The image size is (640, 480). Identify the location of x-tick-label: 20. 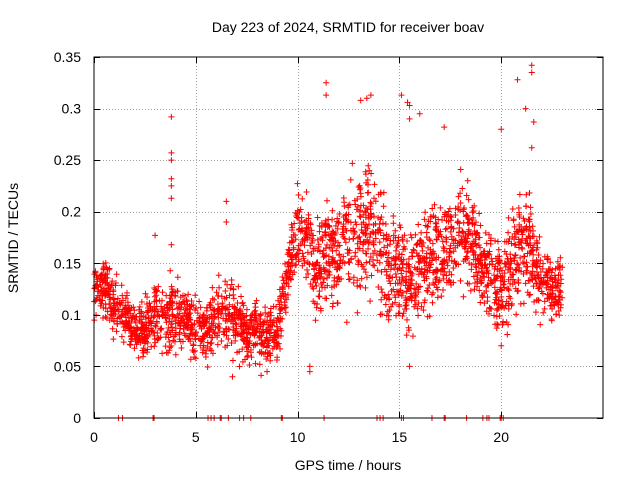
(501, 437).